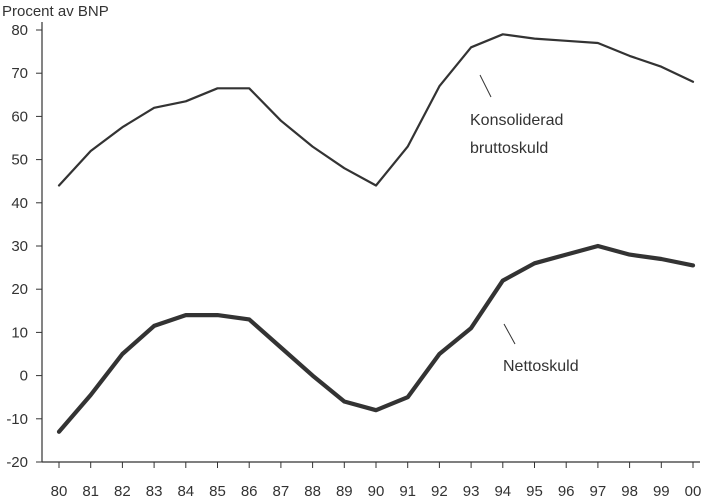 This screenshot has height=501, width=709. What do you see at coordinates (541, 366) in the screenshot?
I see `annotation-nettoskuld: Nettoskuld` at bounding box center [541, 366].